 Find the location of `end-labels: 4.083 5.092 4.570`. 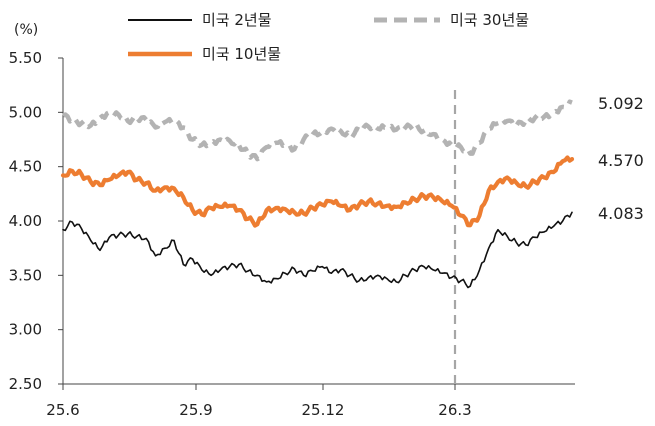

end-labels: 4.083 5.092 4.570 is located at coordinates (621, 158).